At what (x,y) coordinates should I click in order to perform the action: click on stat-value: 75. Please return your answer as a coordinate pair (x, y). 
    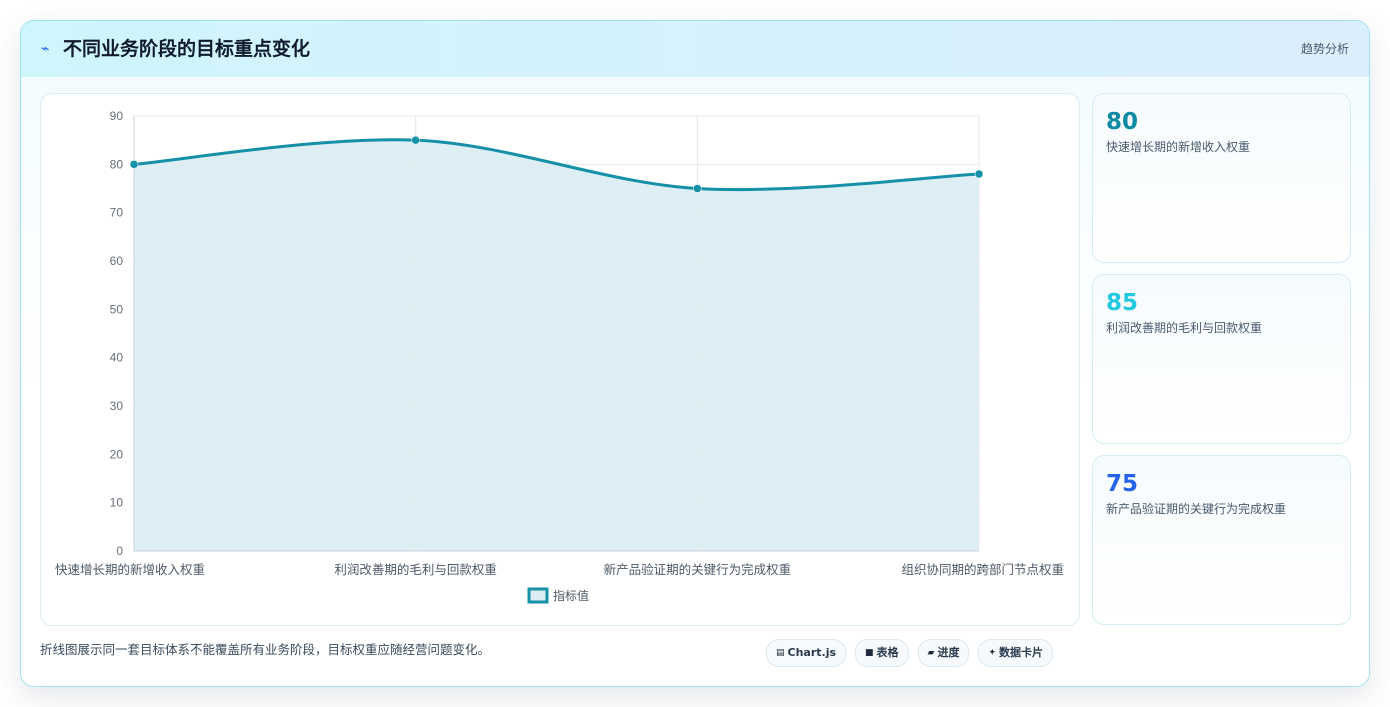
    Looking at the image, I should click on (1122, 484).